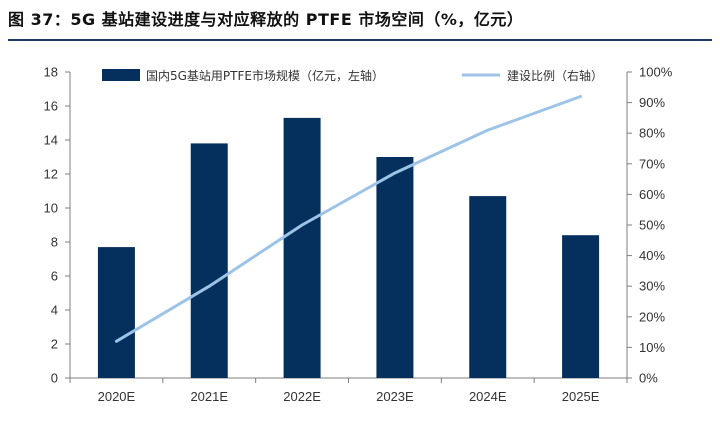 This screenshot has width=720, height=424. Describe the element at coordinates (266, 19) in the screenshot. I see `figure-title: 图 37：5G 基站建设进度与对应释放的 PTFE 市场空间（%，亿元）` at that location.